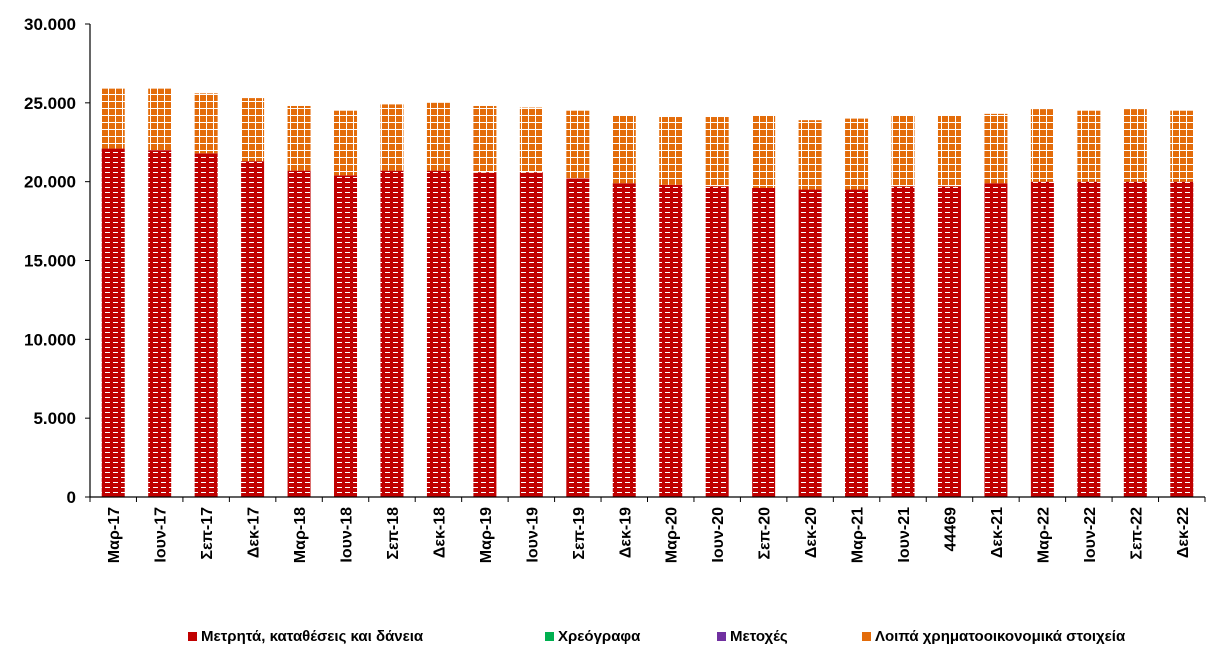 This screenshot has width=1210, height=655. What do you see at coordinates (950, 529) in the screenshot?
I see `x-tick-label: 44469` at bounding box center [950, 529].